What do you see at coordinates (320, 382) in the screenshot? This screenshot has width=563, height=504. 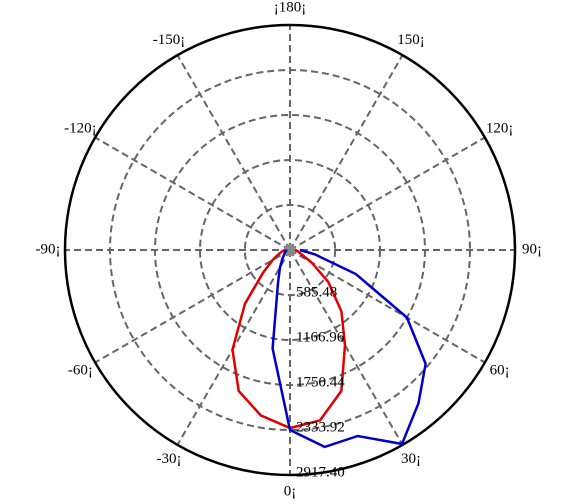 I see `ring-label: 1750.44` at bounding box center [320, 382].